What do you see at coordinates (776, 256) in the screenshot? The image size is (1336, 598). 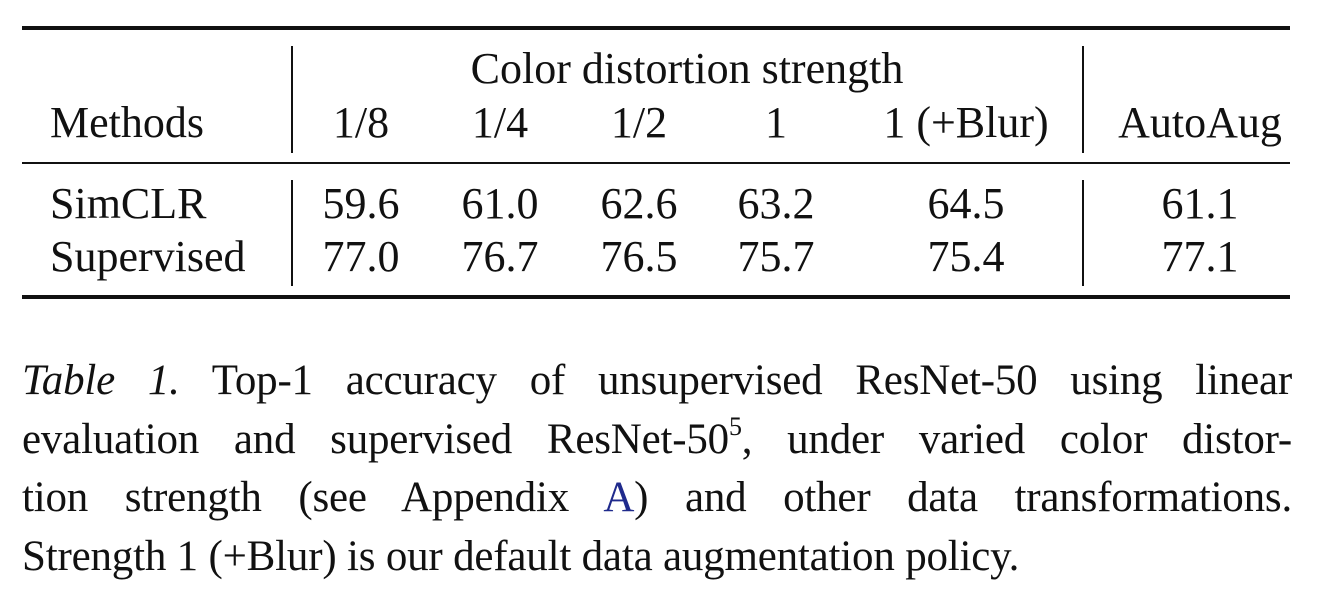 I see `cell-supervised-1: 75.7` at bounding box center [776, 256].